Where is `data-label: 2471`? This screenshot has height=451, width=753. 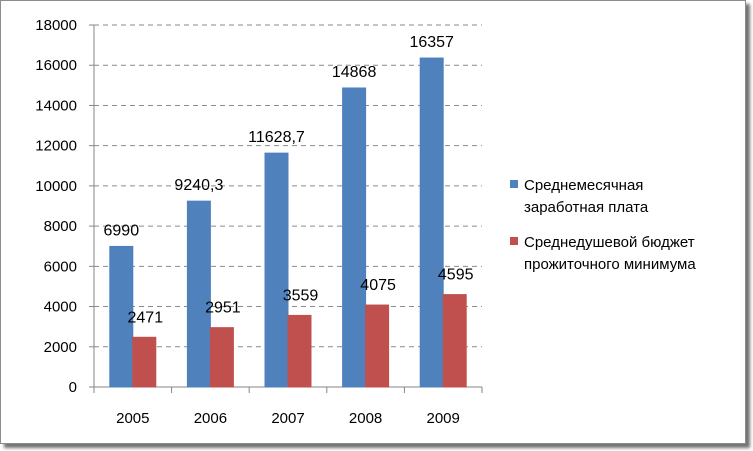 data-label: 2471 is located at coordinates (146, 317).